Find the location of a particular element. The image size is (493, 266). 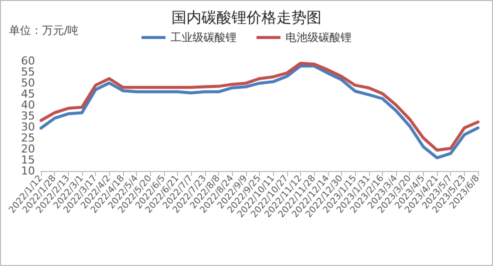

y-tick-label: 45 is located at coordinates (28, 94).